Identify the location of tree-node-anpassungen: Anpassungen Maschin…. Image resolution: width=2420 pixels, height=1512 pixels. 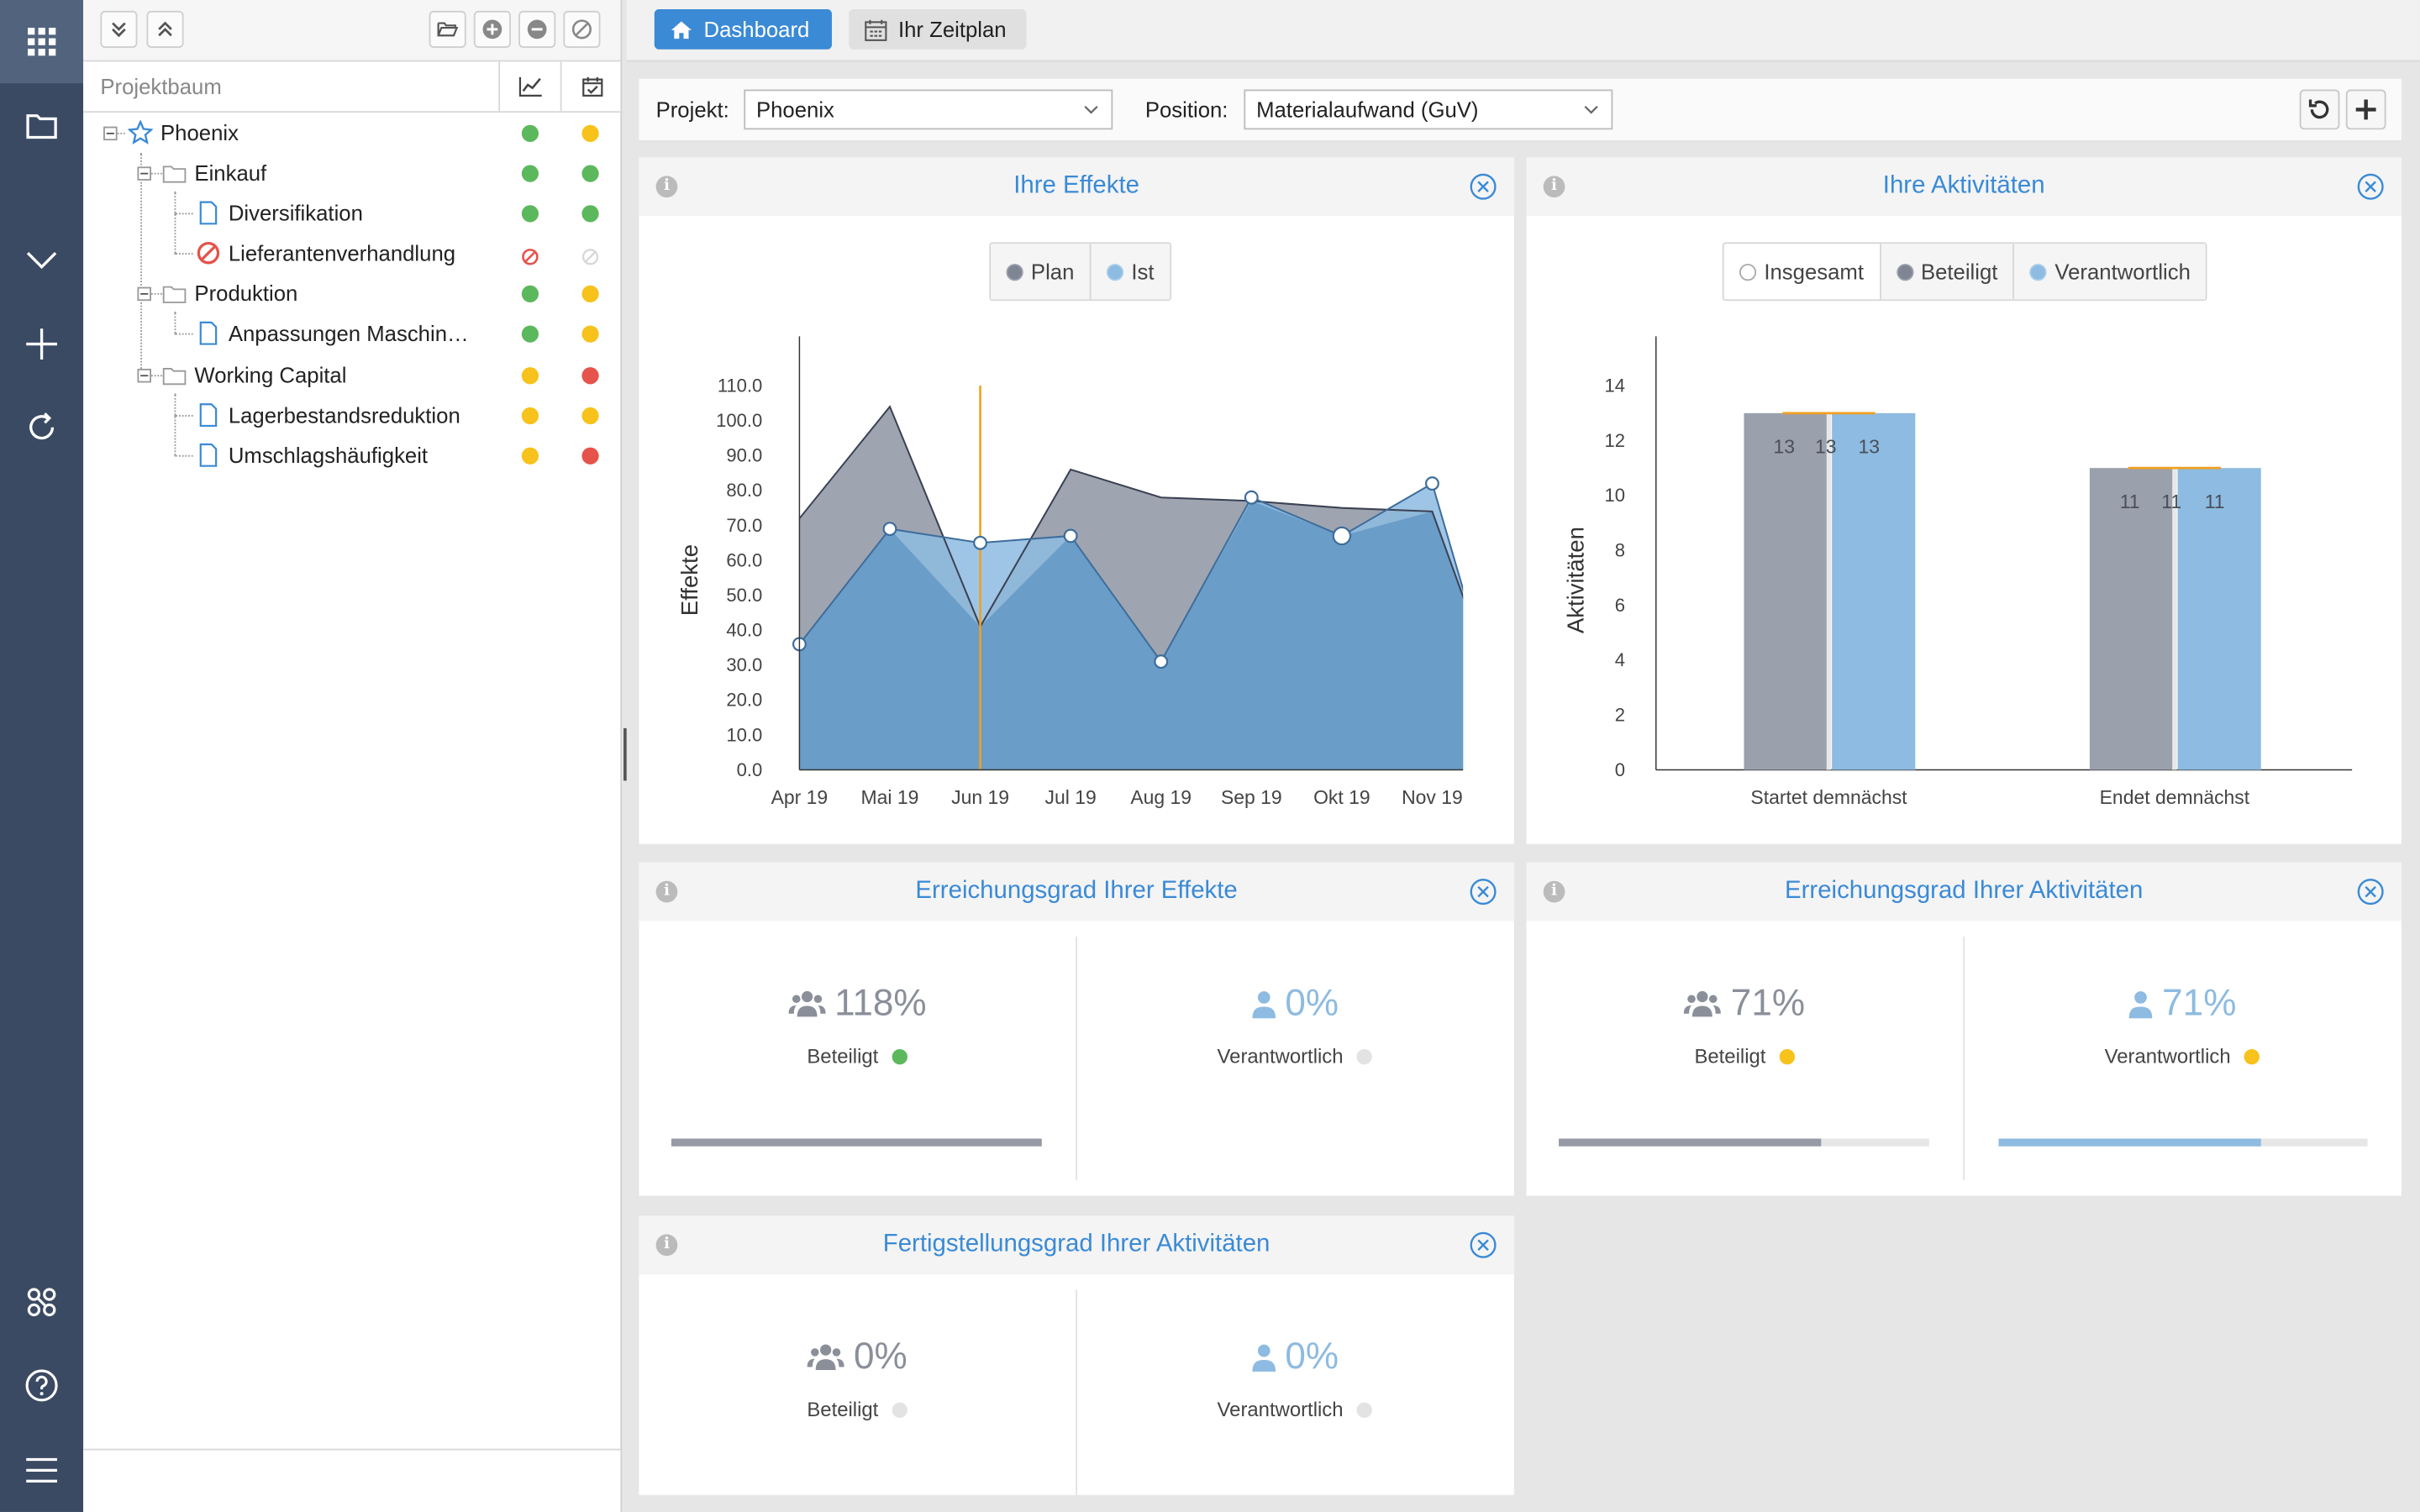
(332, 333).